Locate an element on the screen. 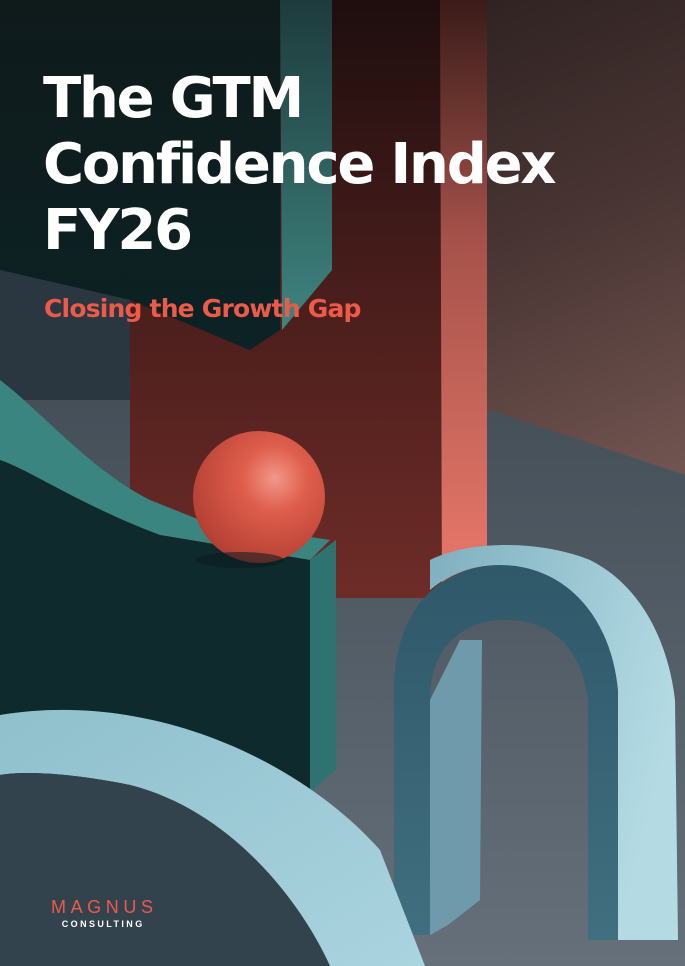 The image size is (685, 966). logo-wordmark: MAGNUS is located at coordinates (104, 907).